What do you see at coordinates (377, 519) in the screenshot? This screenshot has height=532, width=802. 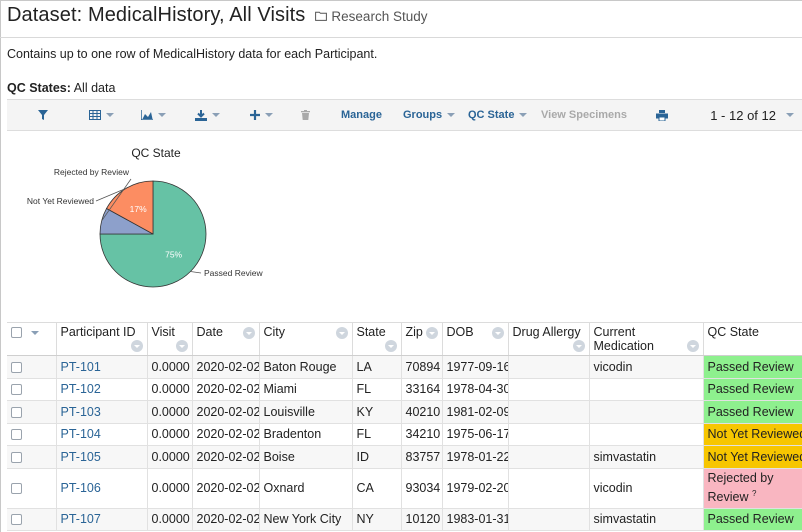 I see `cell-state: NY` at bounding box center [377, 519].